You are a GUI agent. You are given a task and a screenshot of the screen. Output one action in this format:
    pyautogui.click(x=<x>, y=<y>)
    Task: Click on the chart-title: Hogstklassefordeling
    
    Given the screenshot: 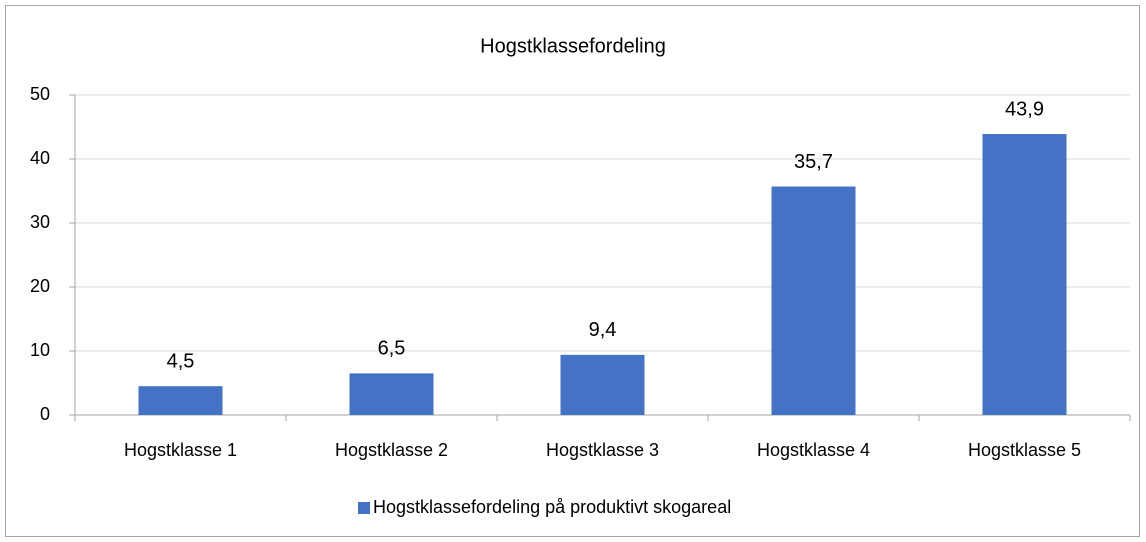 What is the action you would take?
    pyautogui.click(x=573, y=46)
    